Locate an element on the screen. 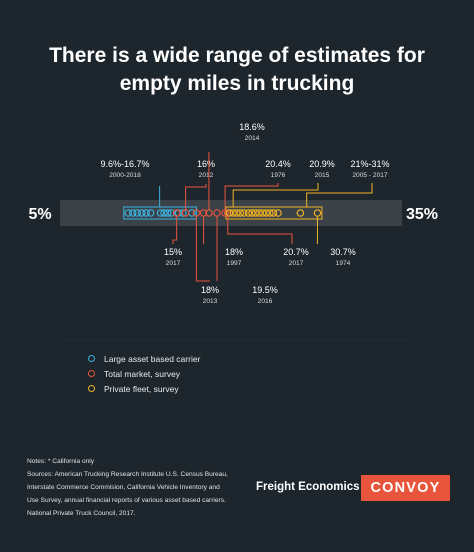 This screenshot has height=552, width=474. annotation-sub-11: 2017 is located at coordinates (296, 263).